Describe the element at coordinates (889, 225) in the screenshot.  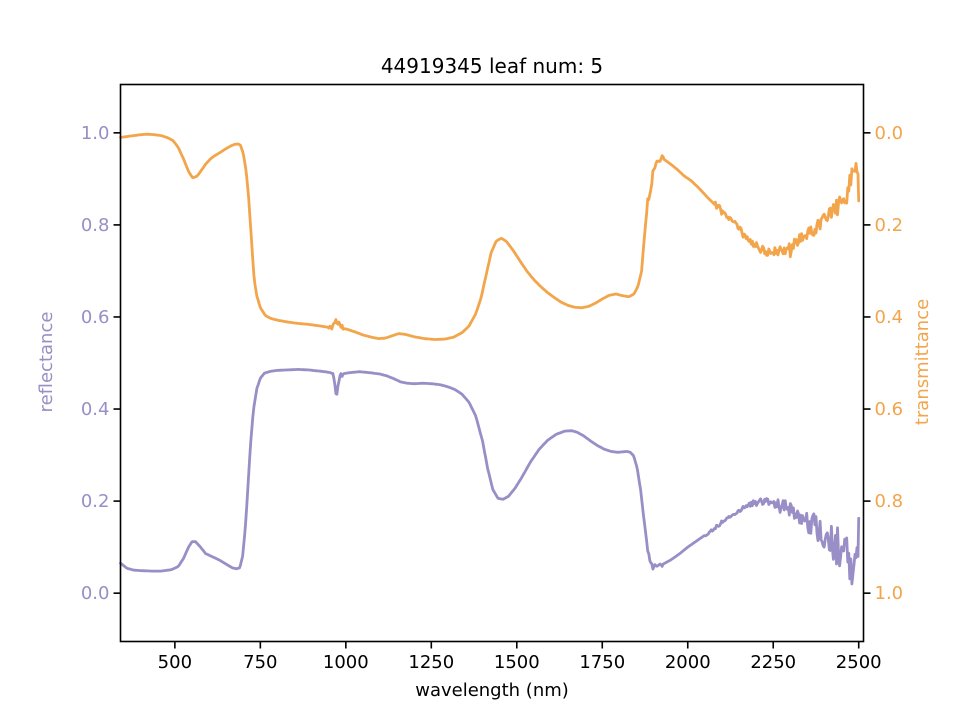
I see `right-y-tick-label: 0.2` at that location.